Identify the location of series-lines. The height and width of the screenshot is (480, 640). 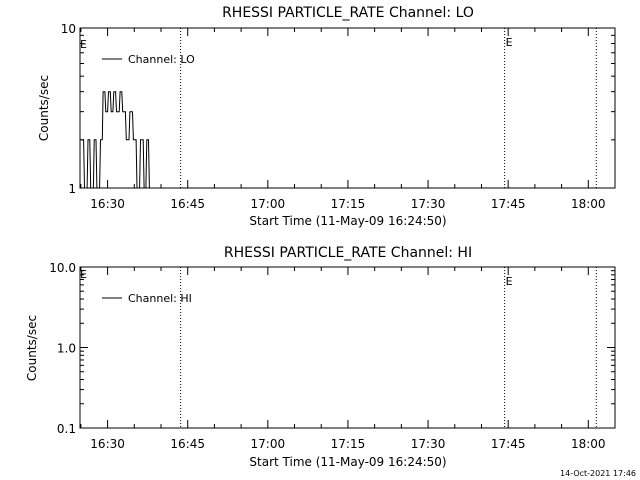
(116, 140).